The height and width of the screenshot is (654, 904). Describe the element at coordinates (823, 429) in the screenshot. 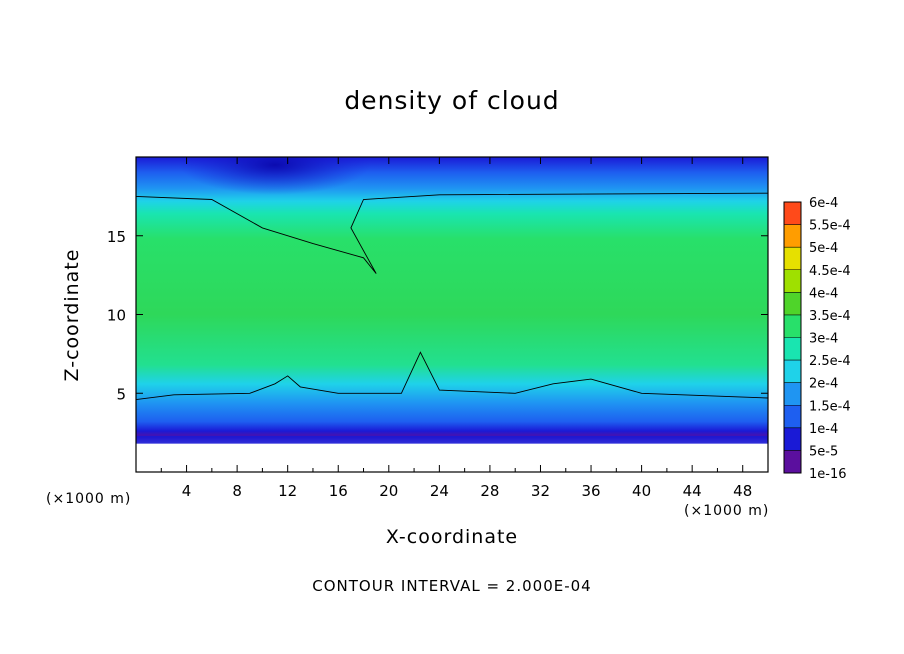

I see `colorbar-label: 1e-4` at that location.